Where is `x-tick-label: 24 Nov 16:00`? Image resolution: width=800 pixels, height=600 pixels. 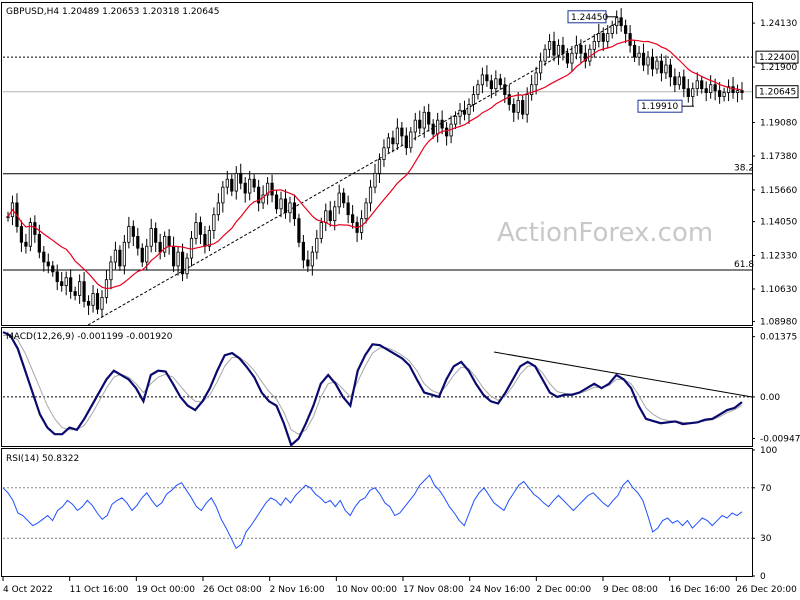
x-tick-label: 24 Nov 16:00 is located at coordinates (500, 590).